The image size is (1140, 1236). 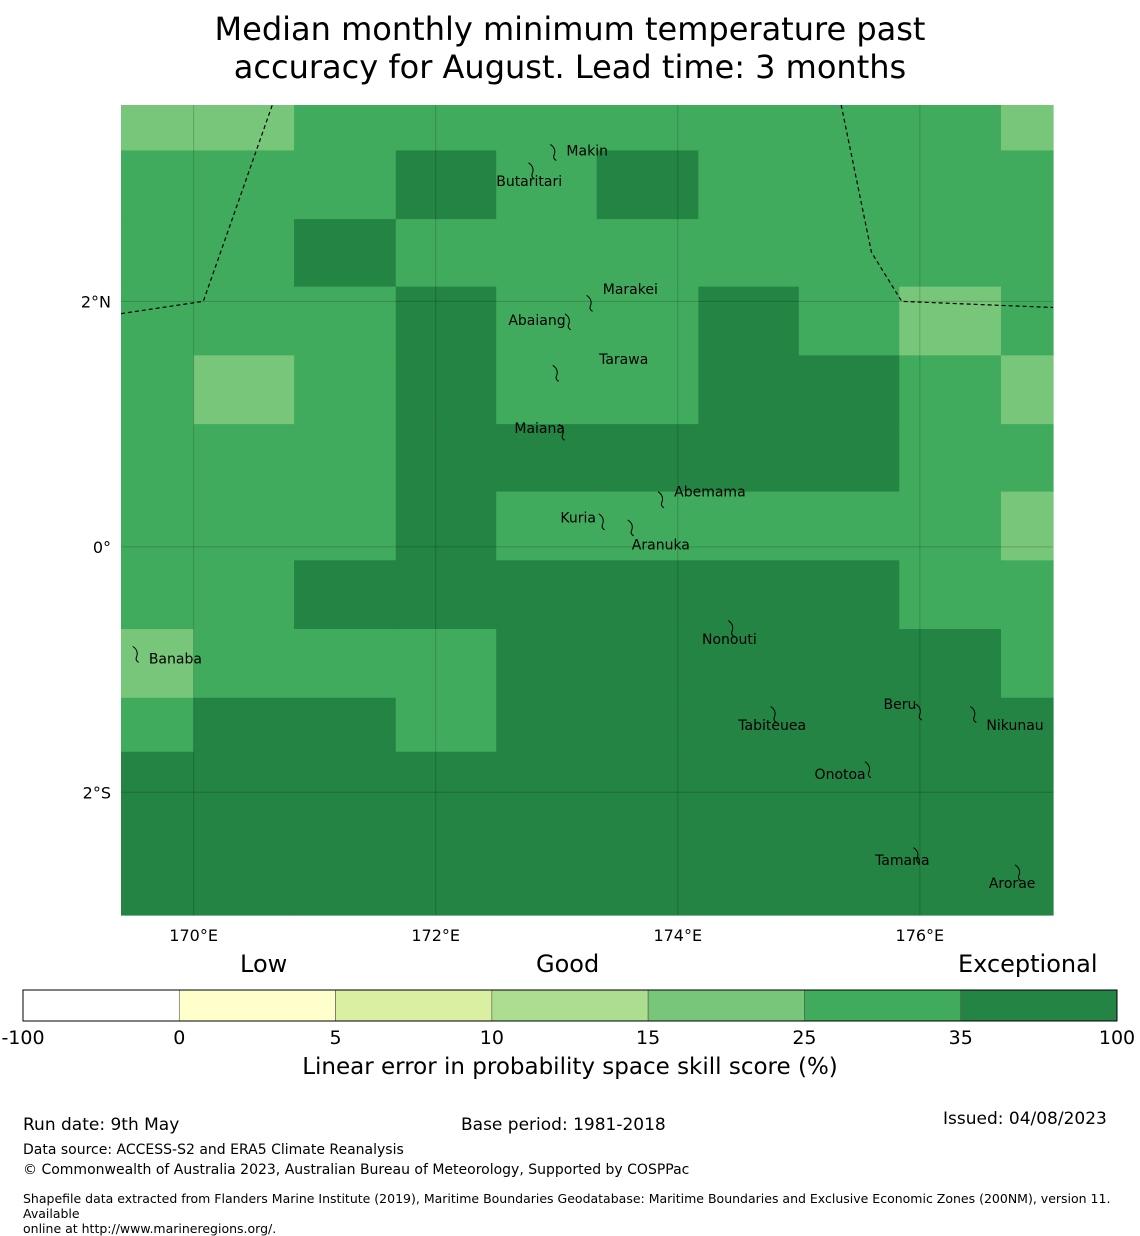 I want to click on colorbar-tick-label: 10, so click(x=492, y=1036).